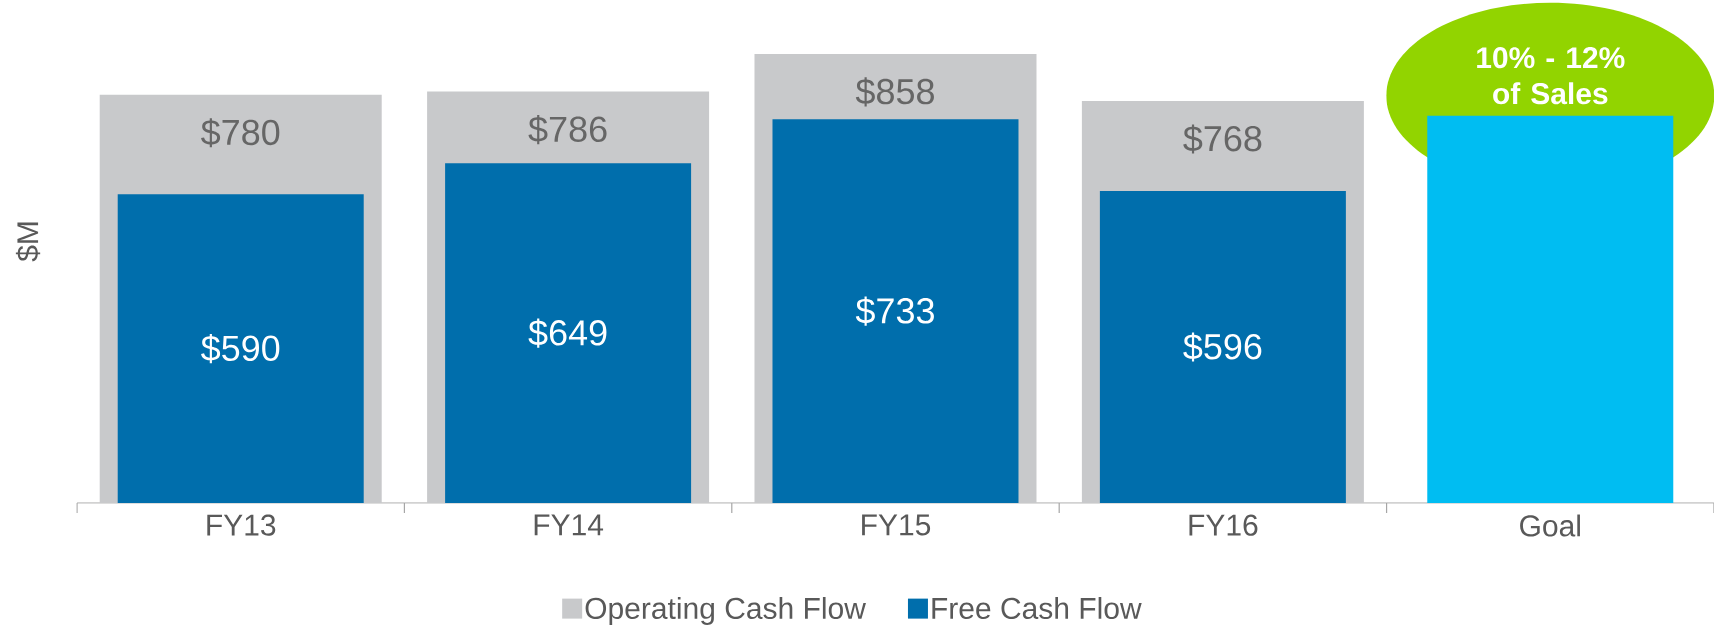  Describe the element at coordinates (28, 242) in the screenshot. I see `y-axis-title: $M` at that location.